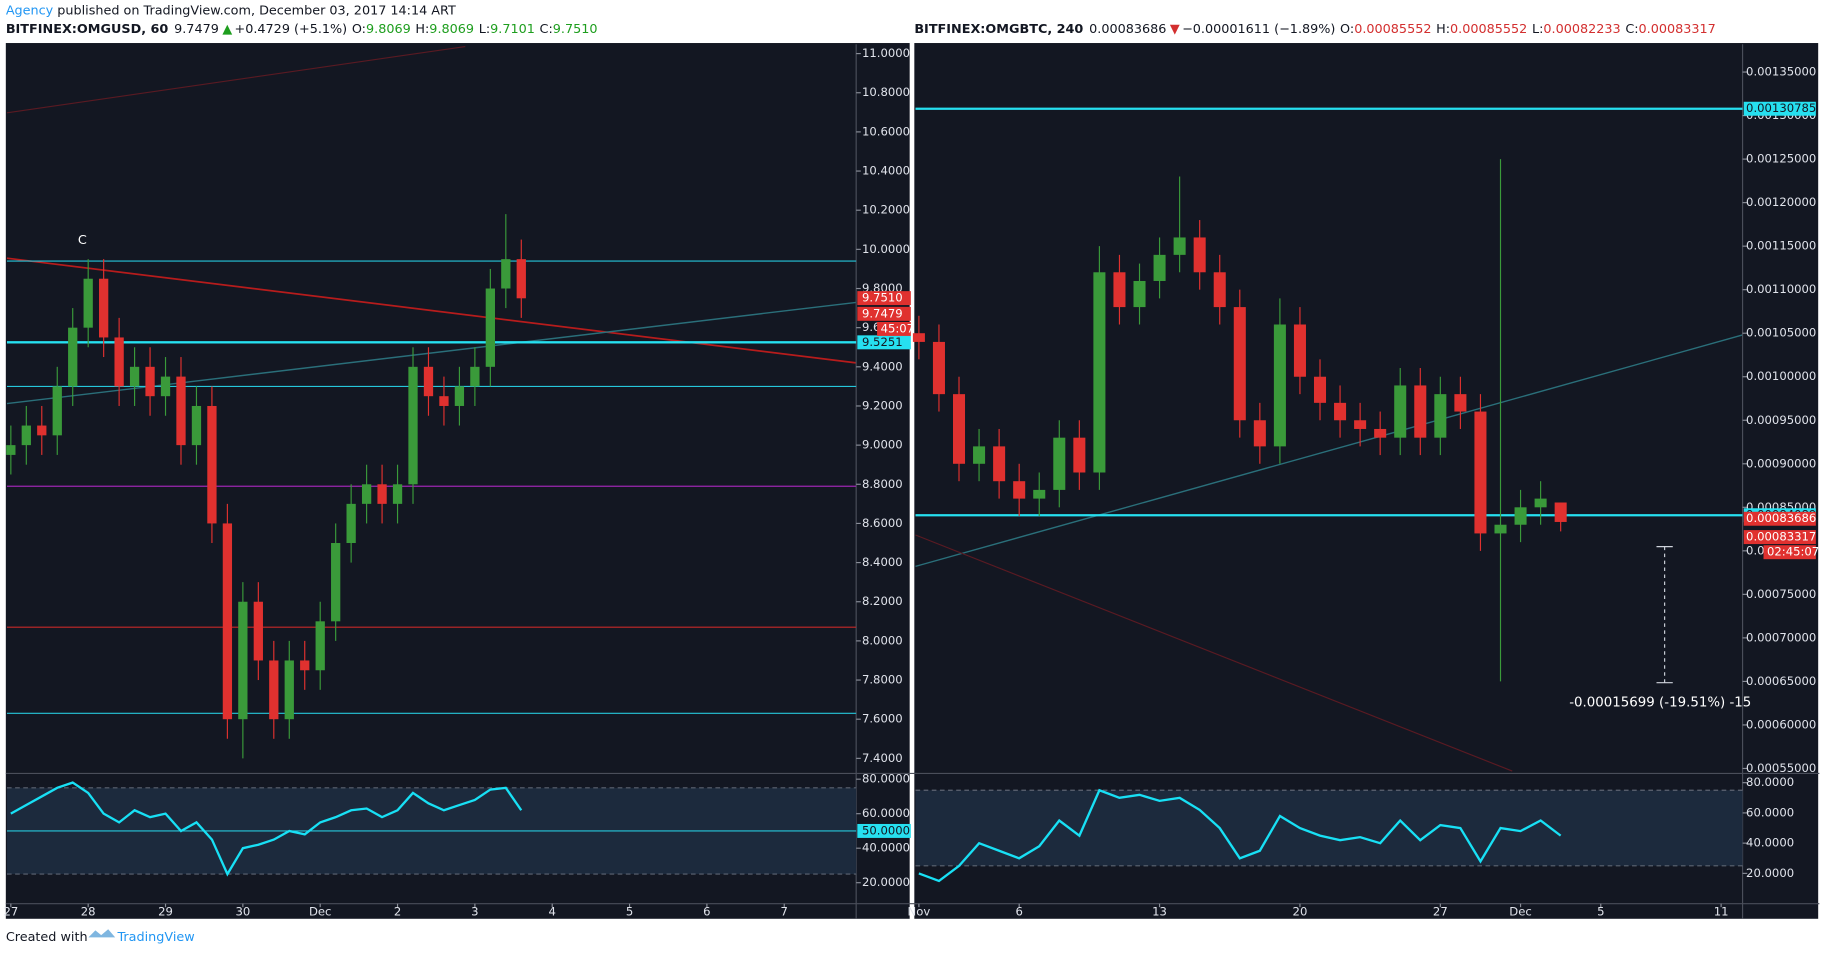  Describe the element at coordinates (1781, 463) in the screenshot. I see `y-tick-label: 0.00090000` at that location.